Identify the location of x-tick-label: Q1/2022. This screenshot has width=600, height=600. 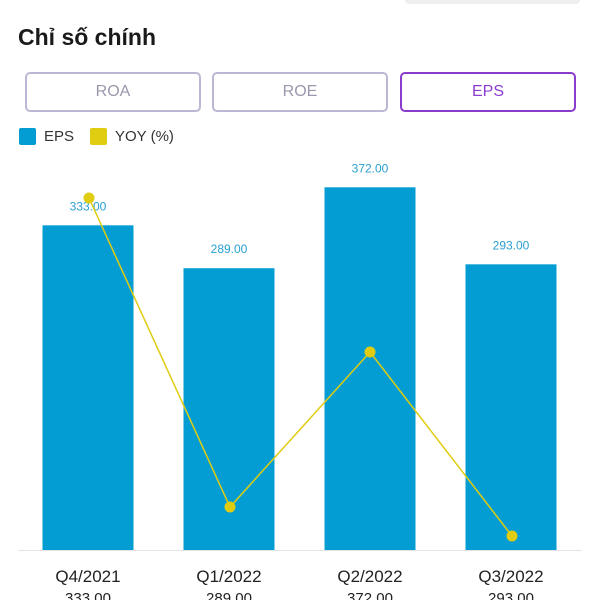
(228, 576).